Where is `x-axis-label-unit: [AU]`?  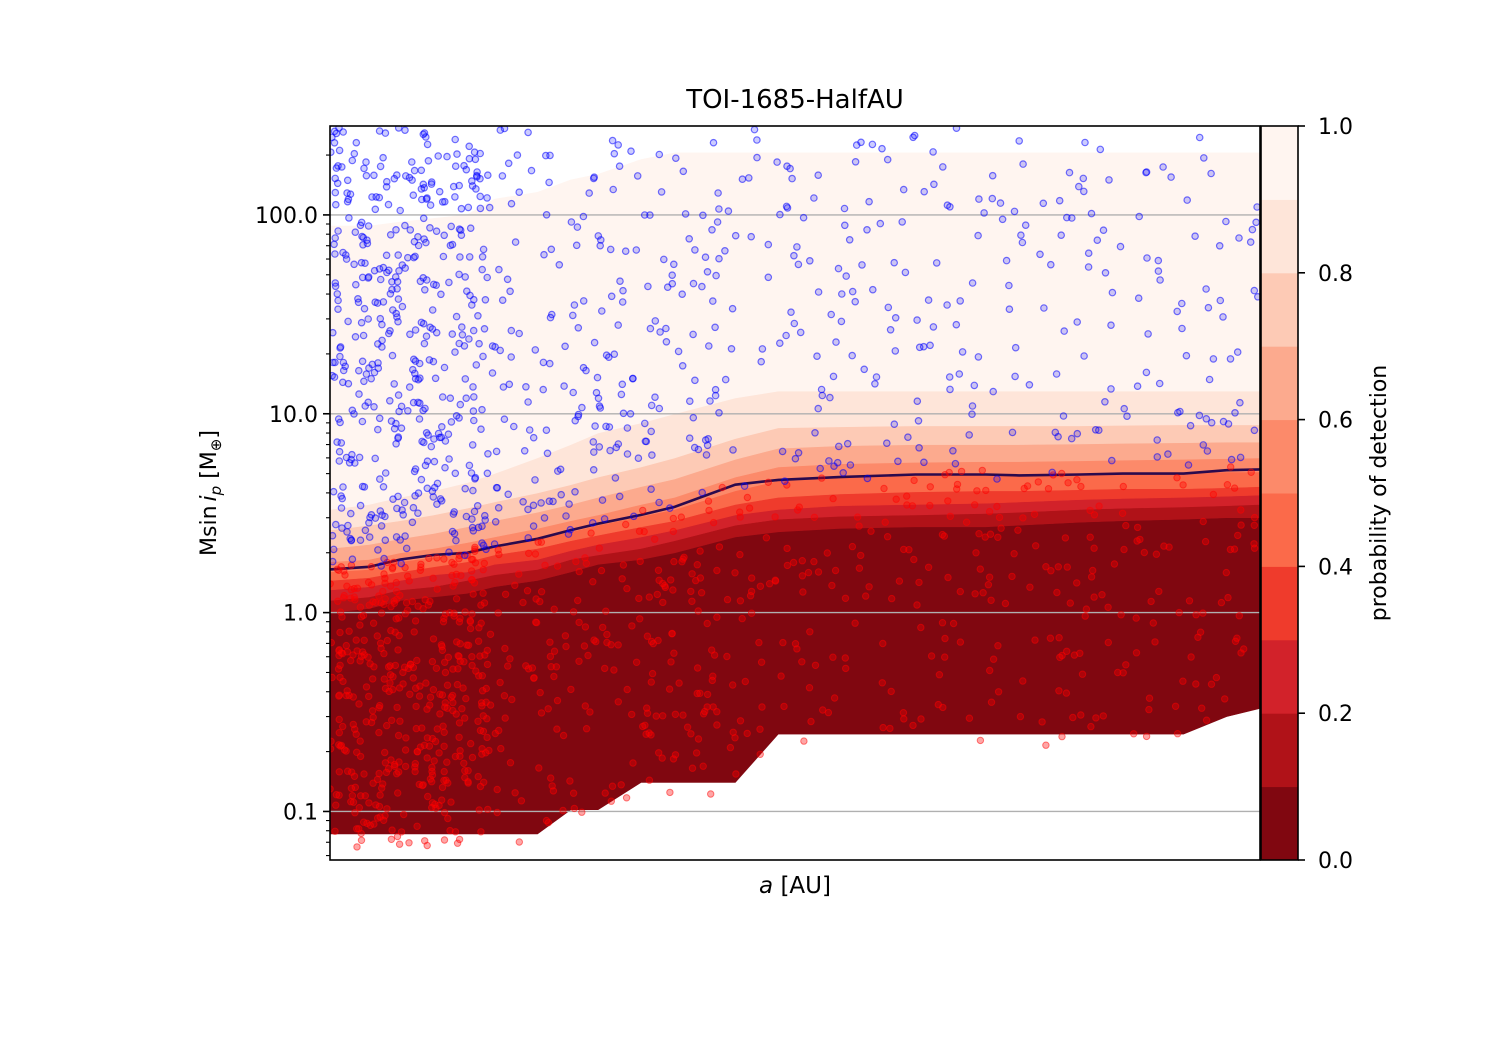 x-axis-label-unit: [AU] is located at coordinates (802, 886).